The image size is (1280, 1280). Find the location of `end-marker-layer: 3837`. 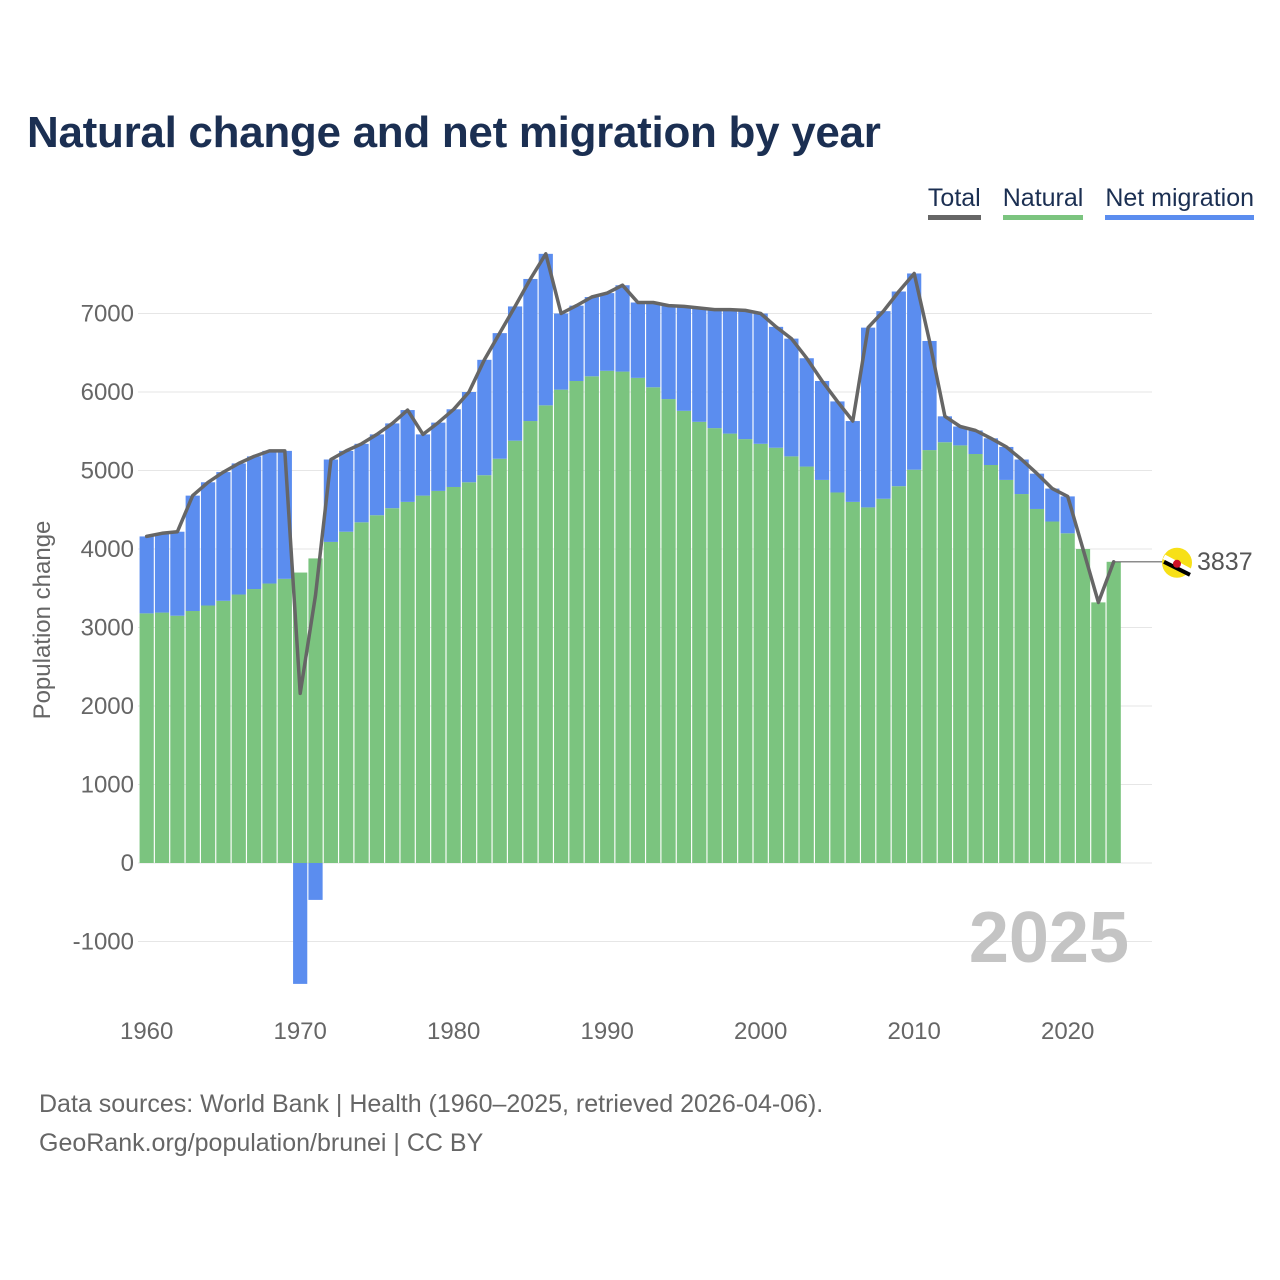

end-marker-layer: 3837 is located at coordinates (1183, 562).